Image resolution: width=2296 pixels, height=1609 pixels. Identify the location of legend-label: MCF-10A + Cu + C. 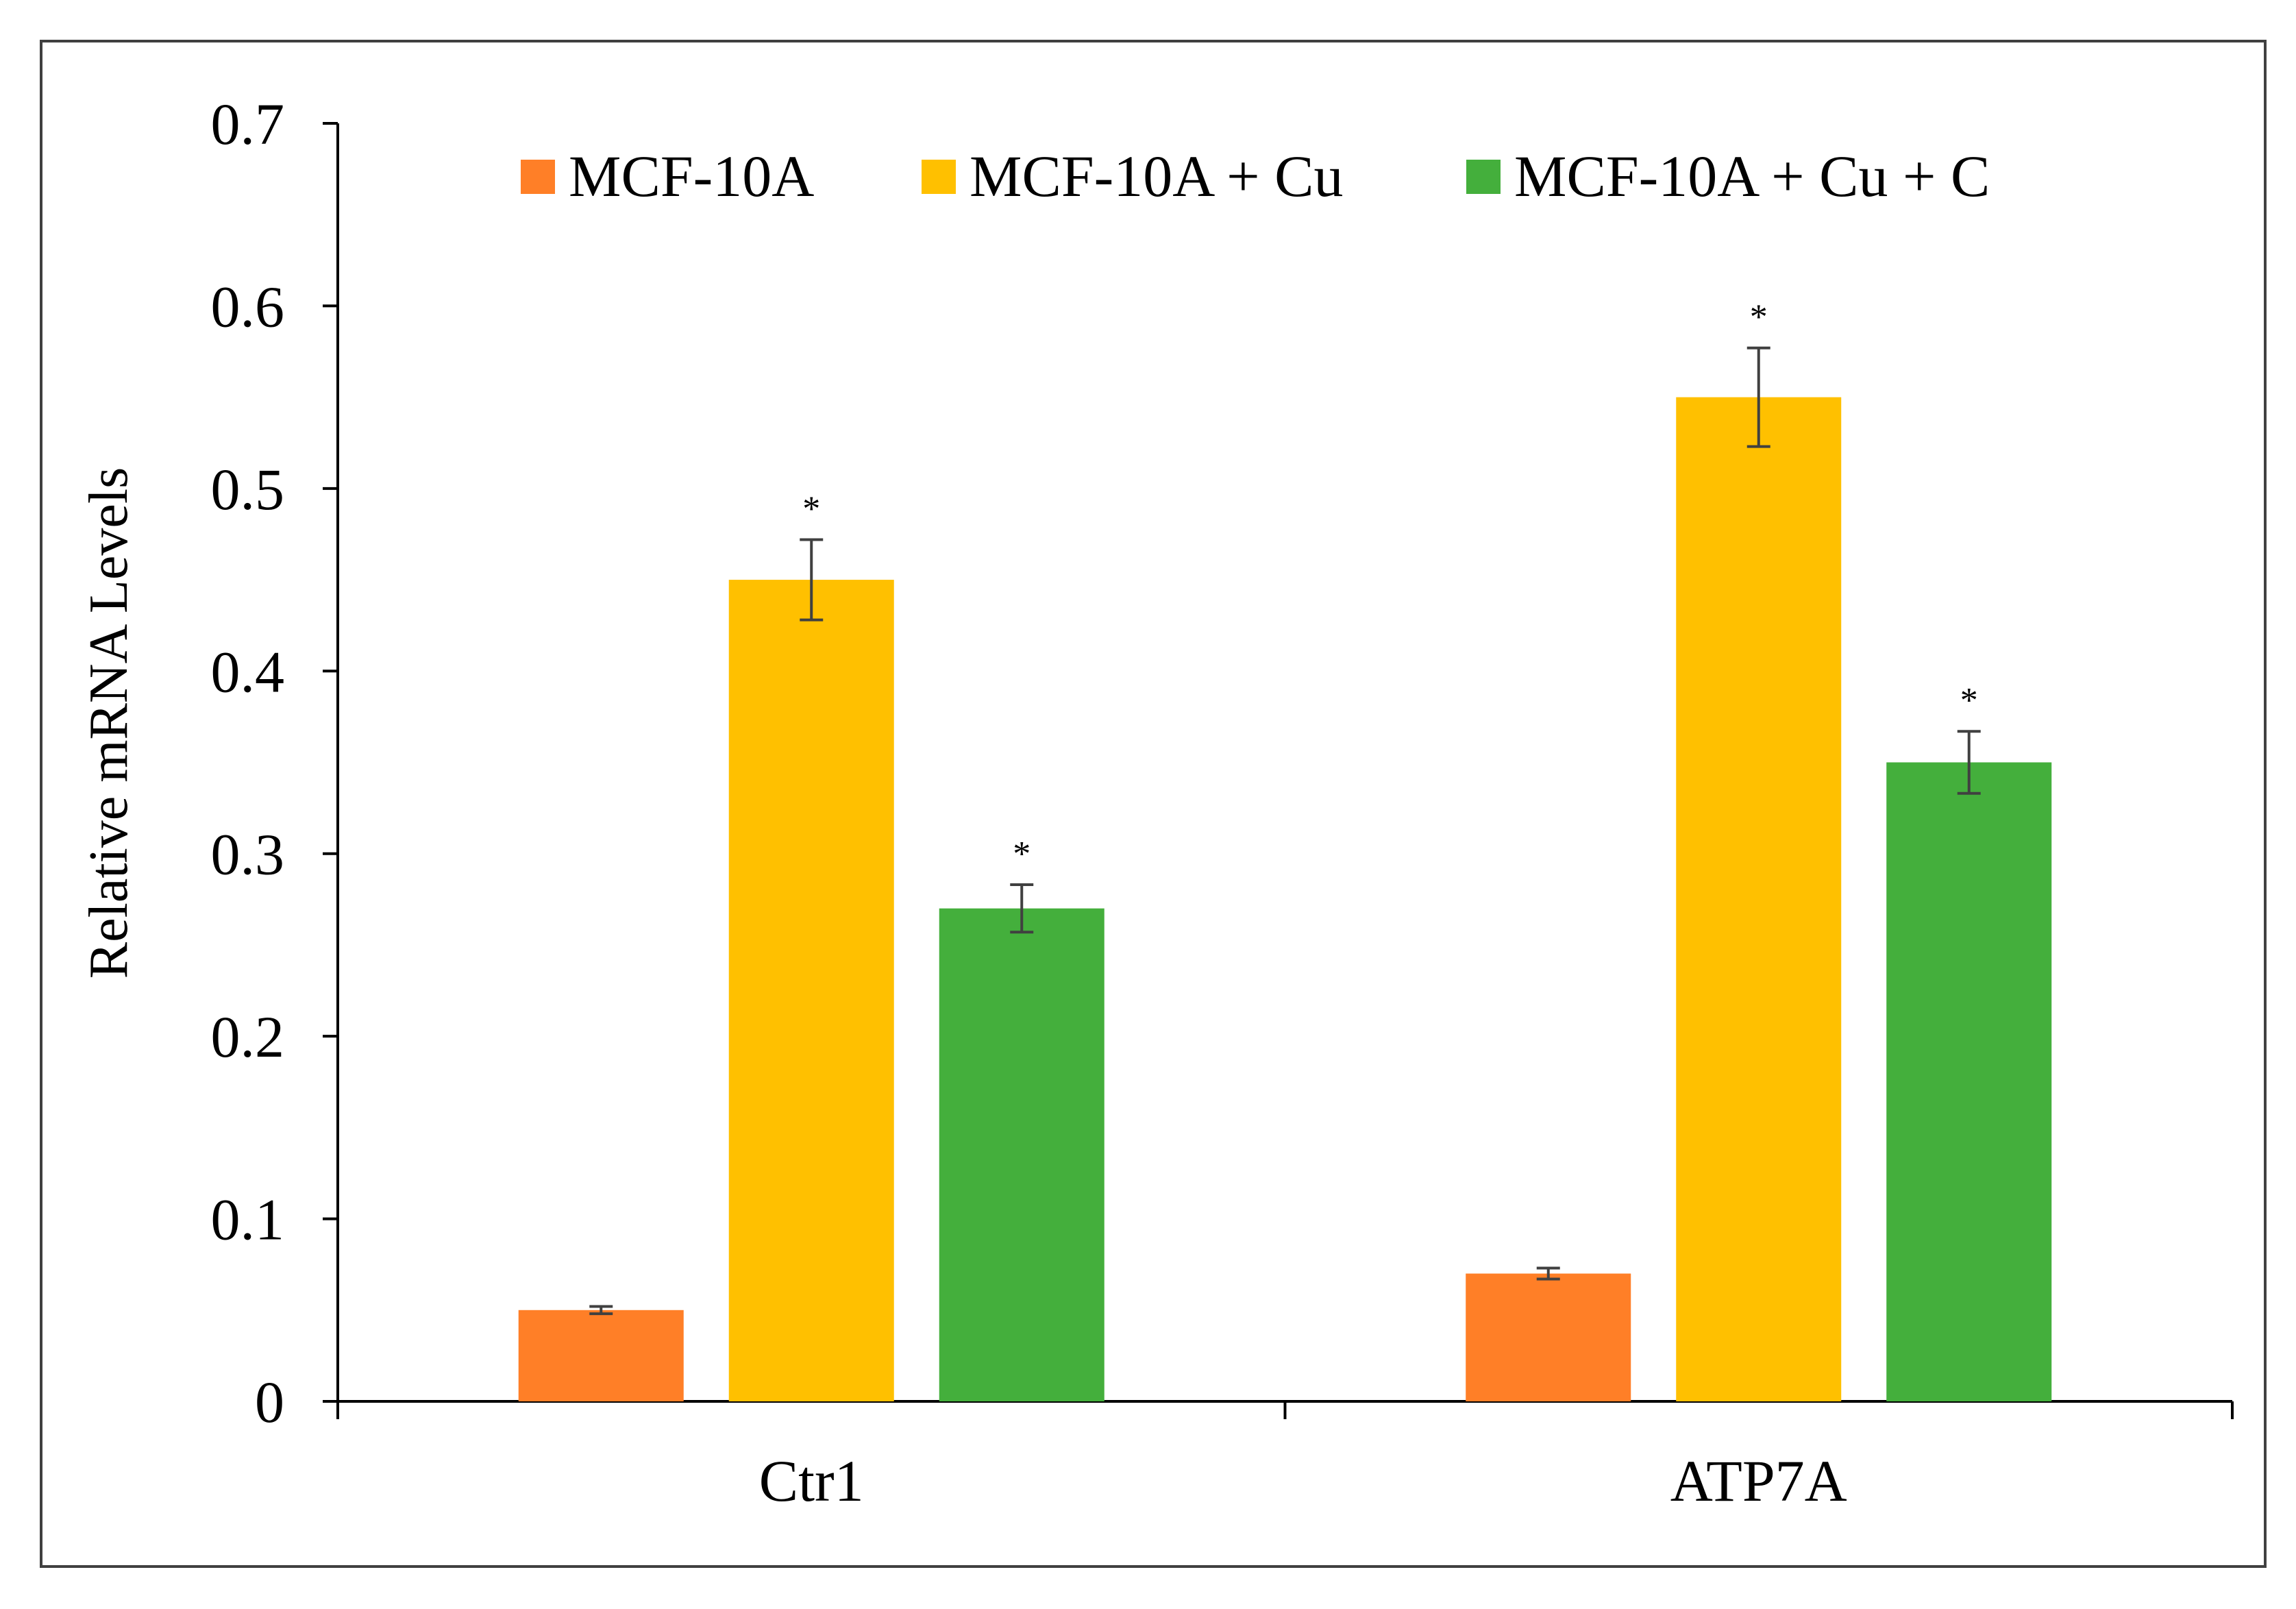
(1752, 176).